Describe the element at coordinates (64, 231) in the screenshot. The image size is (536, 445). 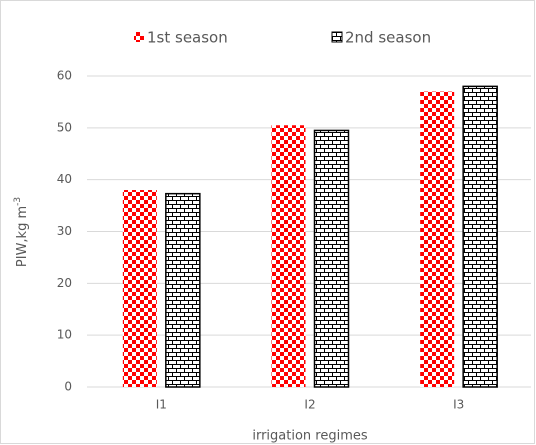
I see `y-tick-label: 30` at that location.